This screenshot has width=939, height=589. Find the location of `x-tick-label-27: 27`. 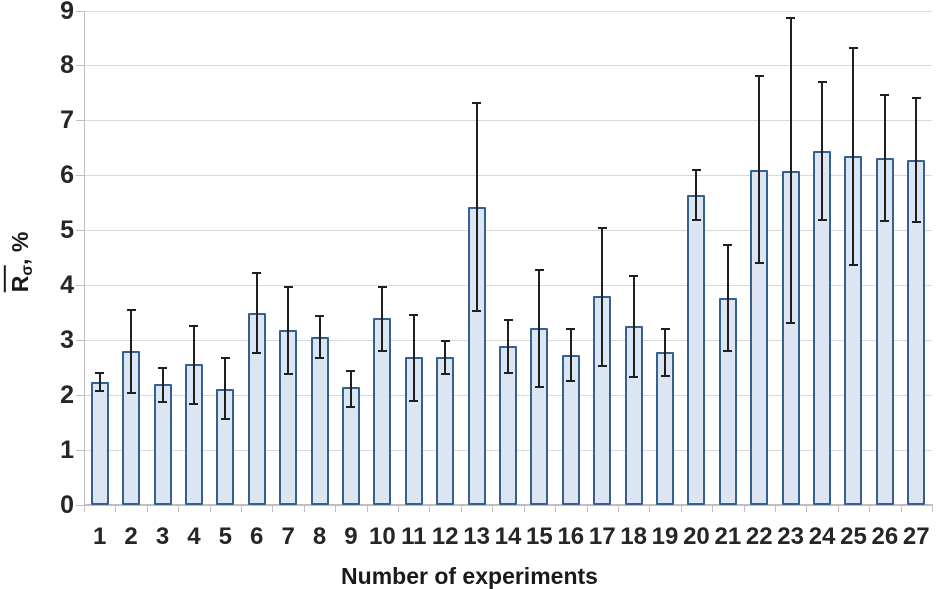

x-tick-label-27: 27 is located at coordinates (916, 536).